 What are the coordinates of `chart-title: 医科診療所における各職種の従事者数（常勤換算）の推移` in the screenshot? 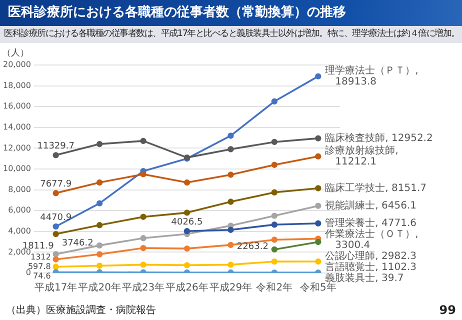 It's located at (231, 13).